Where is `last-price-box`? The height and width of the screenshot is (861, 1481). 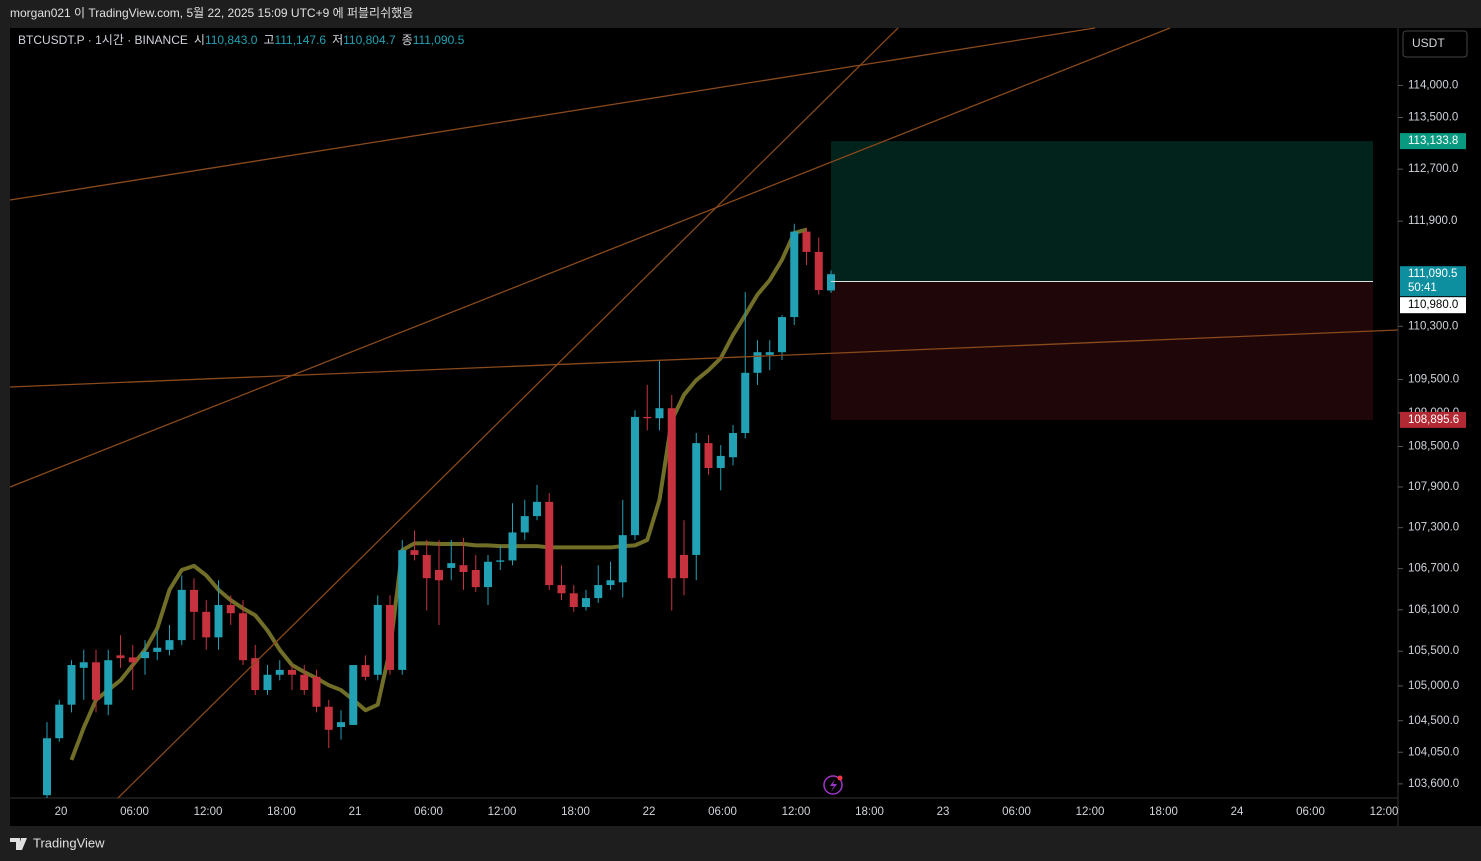
last-price-box is located at coordinates (1433, 281).